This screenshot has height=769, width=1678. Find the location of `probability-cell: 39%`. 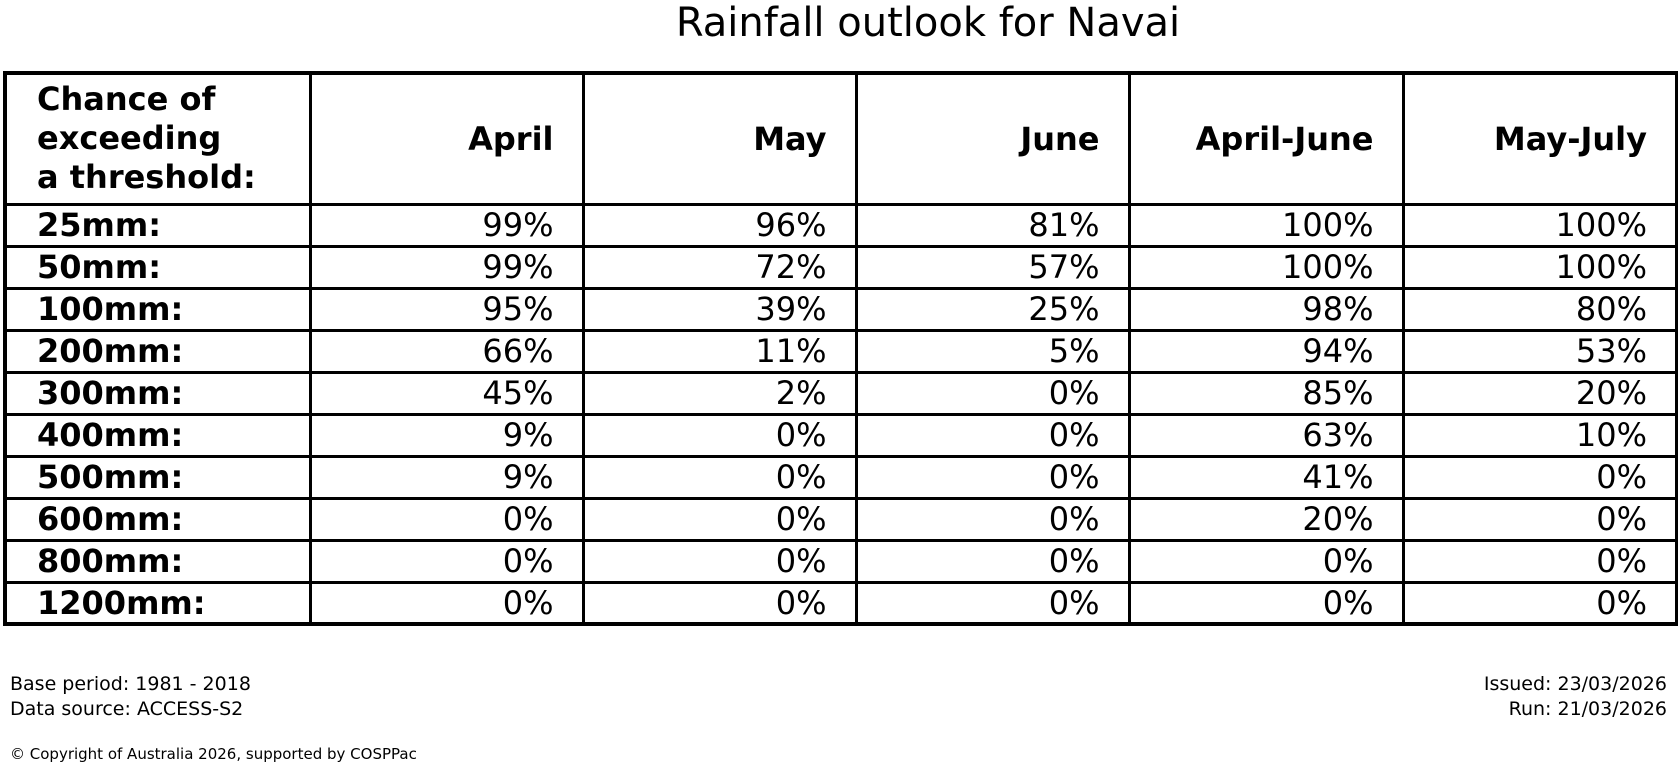

probability-cell: 39% is located at coordinates (719, 309).